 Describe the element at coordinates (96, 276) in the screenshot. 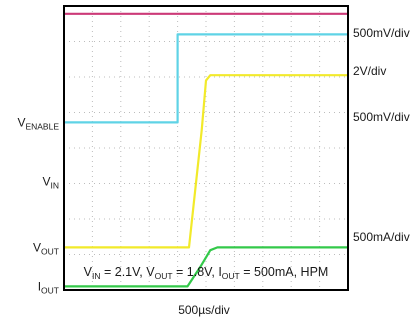

I see `conditions-subscript: IN` at that location.